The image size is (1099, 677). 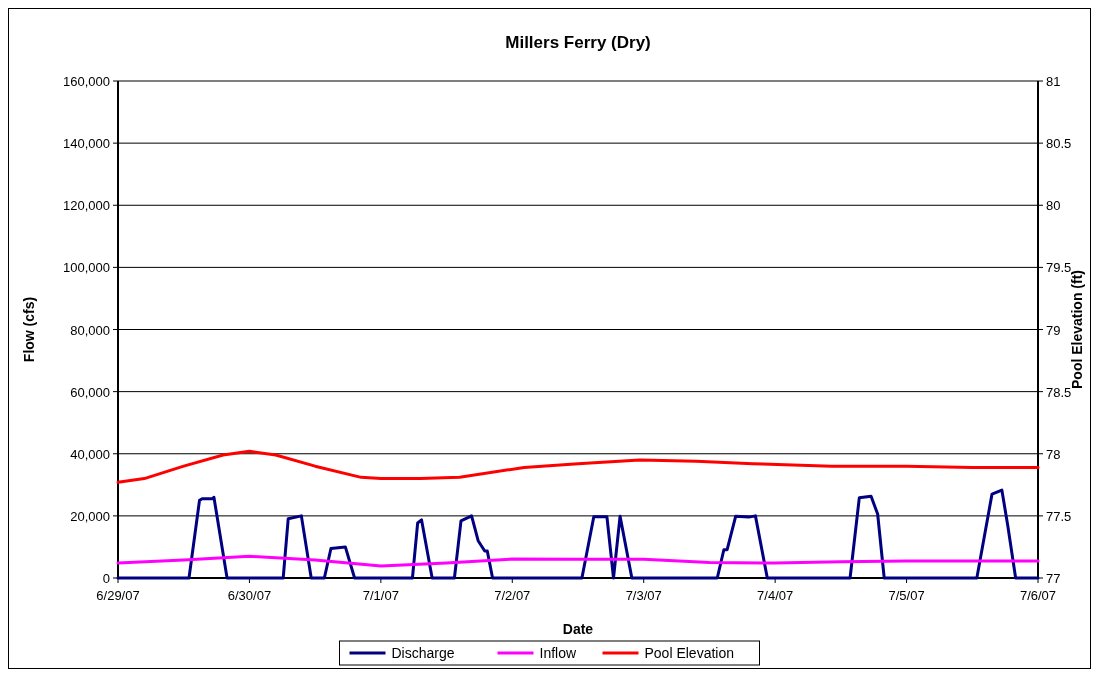 What do you see at coordinates (578, 42) in the screenshot?
I see `chart-title: Millers Ferry (Dry)` at bounding box center [578, 42].